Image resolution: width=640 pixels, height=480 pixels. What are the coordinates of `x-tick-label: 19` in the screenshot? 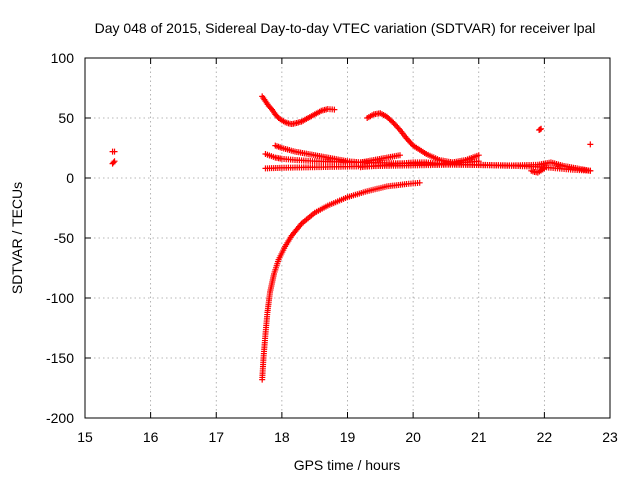 It's located at (348, 437).